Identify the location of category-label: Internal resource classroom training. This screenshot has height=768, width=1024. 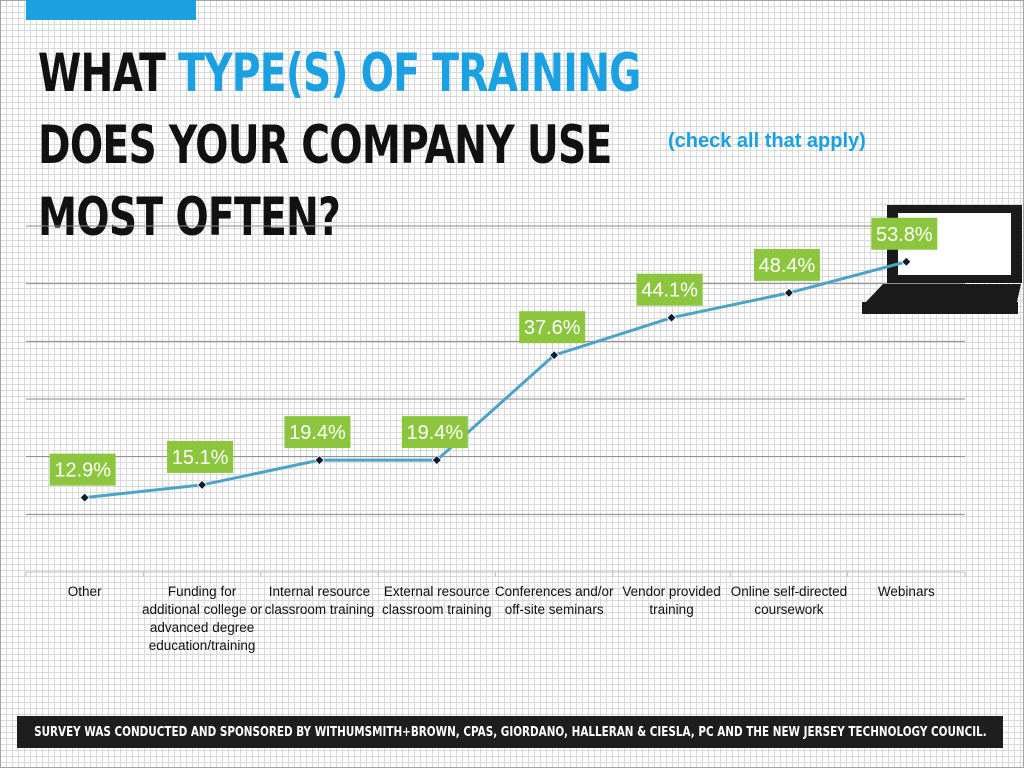
(320, 600).